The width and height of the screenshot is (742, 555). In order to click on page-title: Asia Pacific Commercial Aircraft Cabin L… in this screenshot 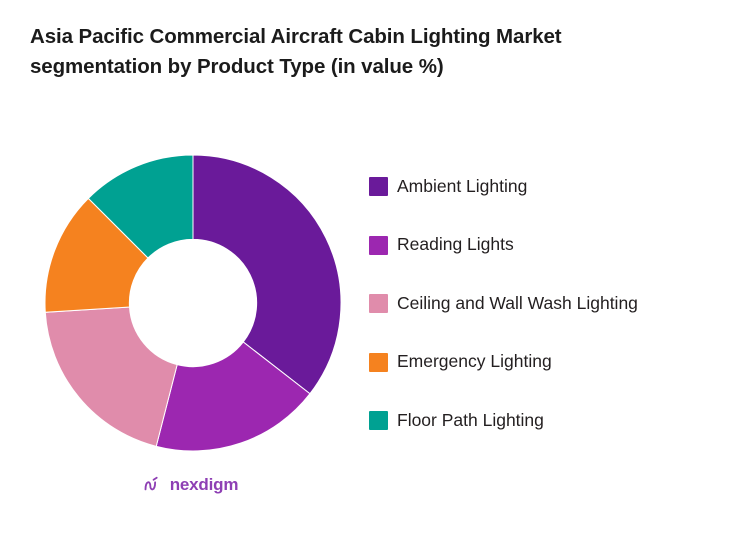, I will do `click(296, 51)`.